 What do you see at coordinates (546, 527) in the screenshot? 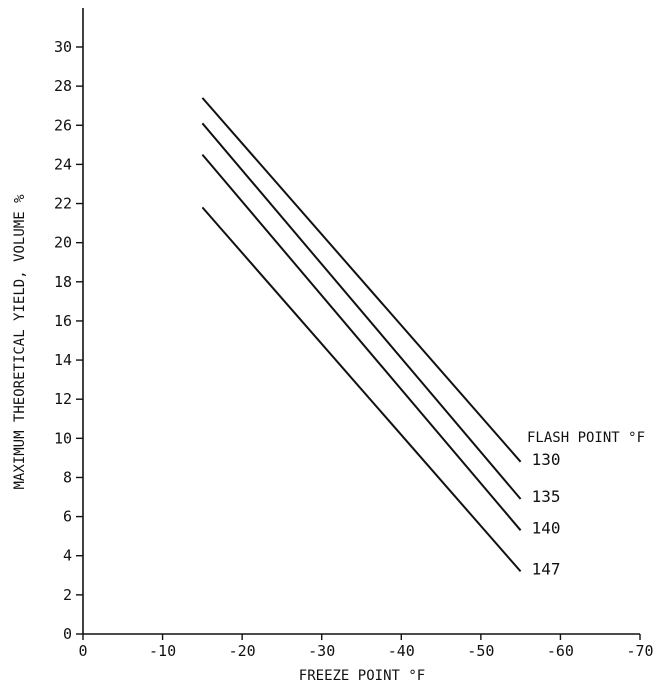
I see `series-label-140: 140` at bounding box center [546, 527].